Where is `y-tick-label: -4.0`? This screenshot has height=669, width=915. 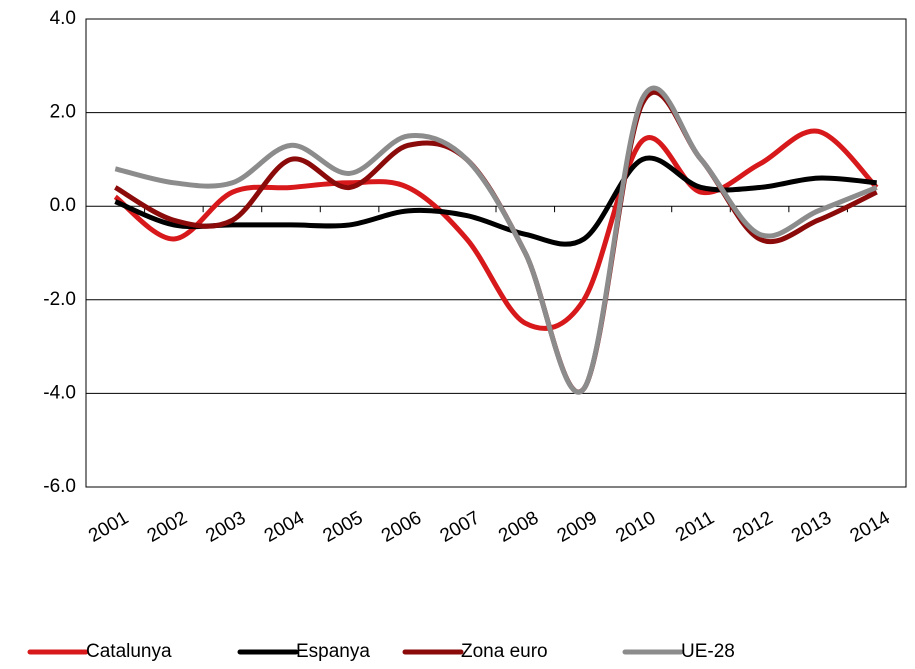
y-tick-label: -4.0 is located at coordinates (59, 392).